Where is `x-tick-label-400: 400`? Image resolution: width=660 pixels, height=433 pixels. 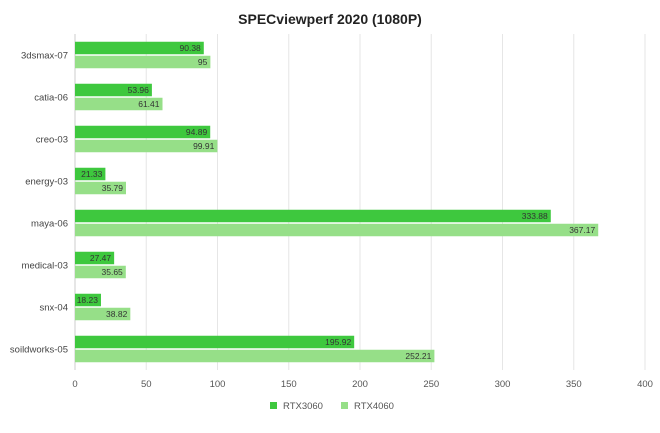 x-tick-label-400: 400 is located at coordinates (645, 384).